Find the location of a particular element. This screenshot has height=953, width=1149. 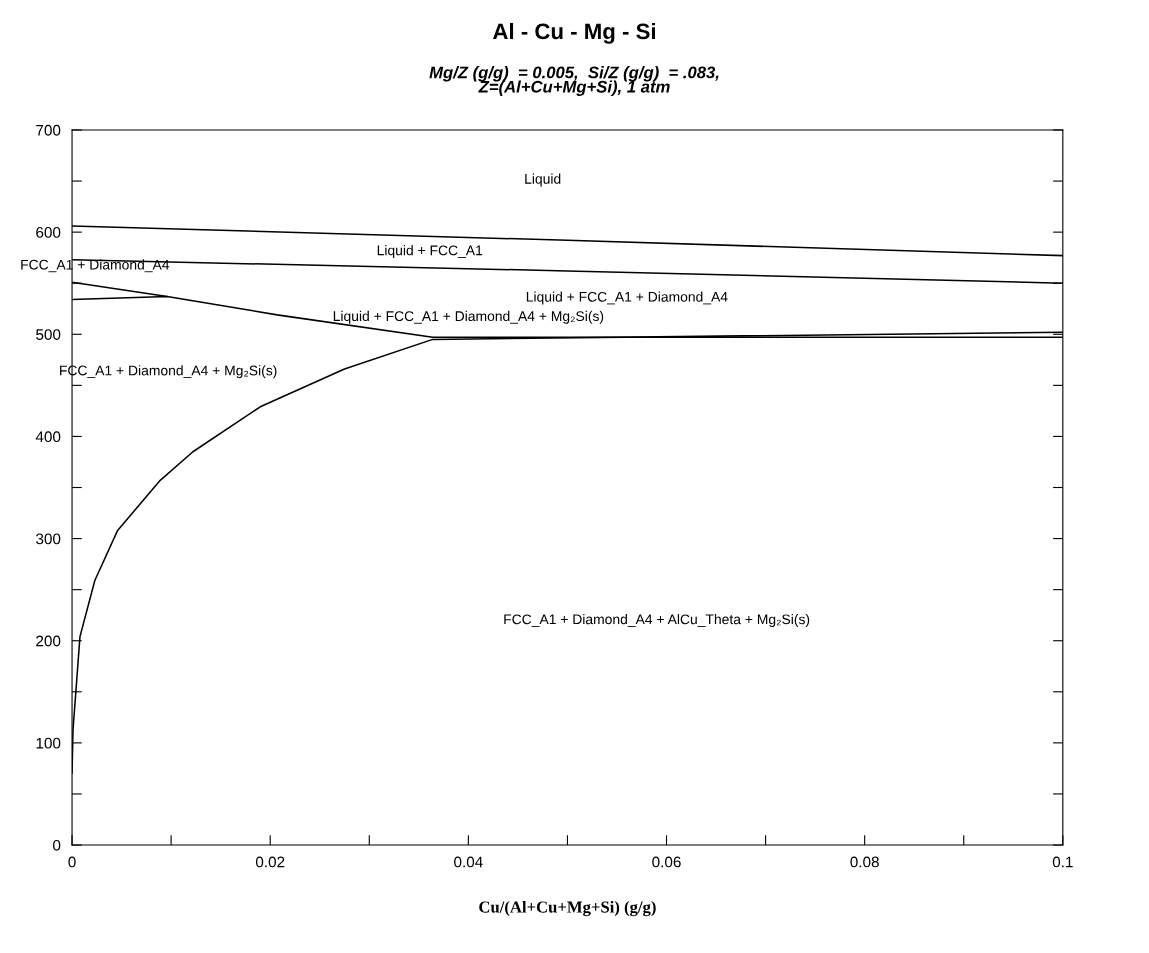

y-tick-label: 200 is located at coordinates (48, 641).